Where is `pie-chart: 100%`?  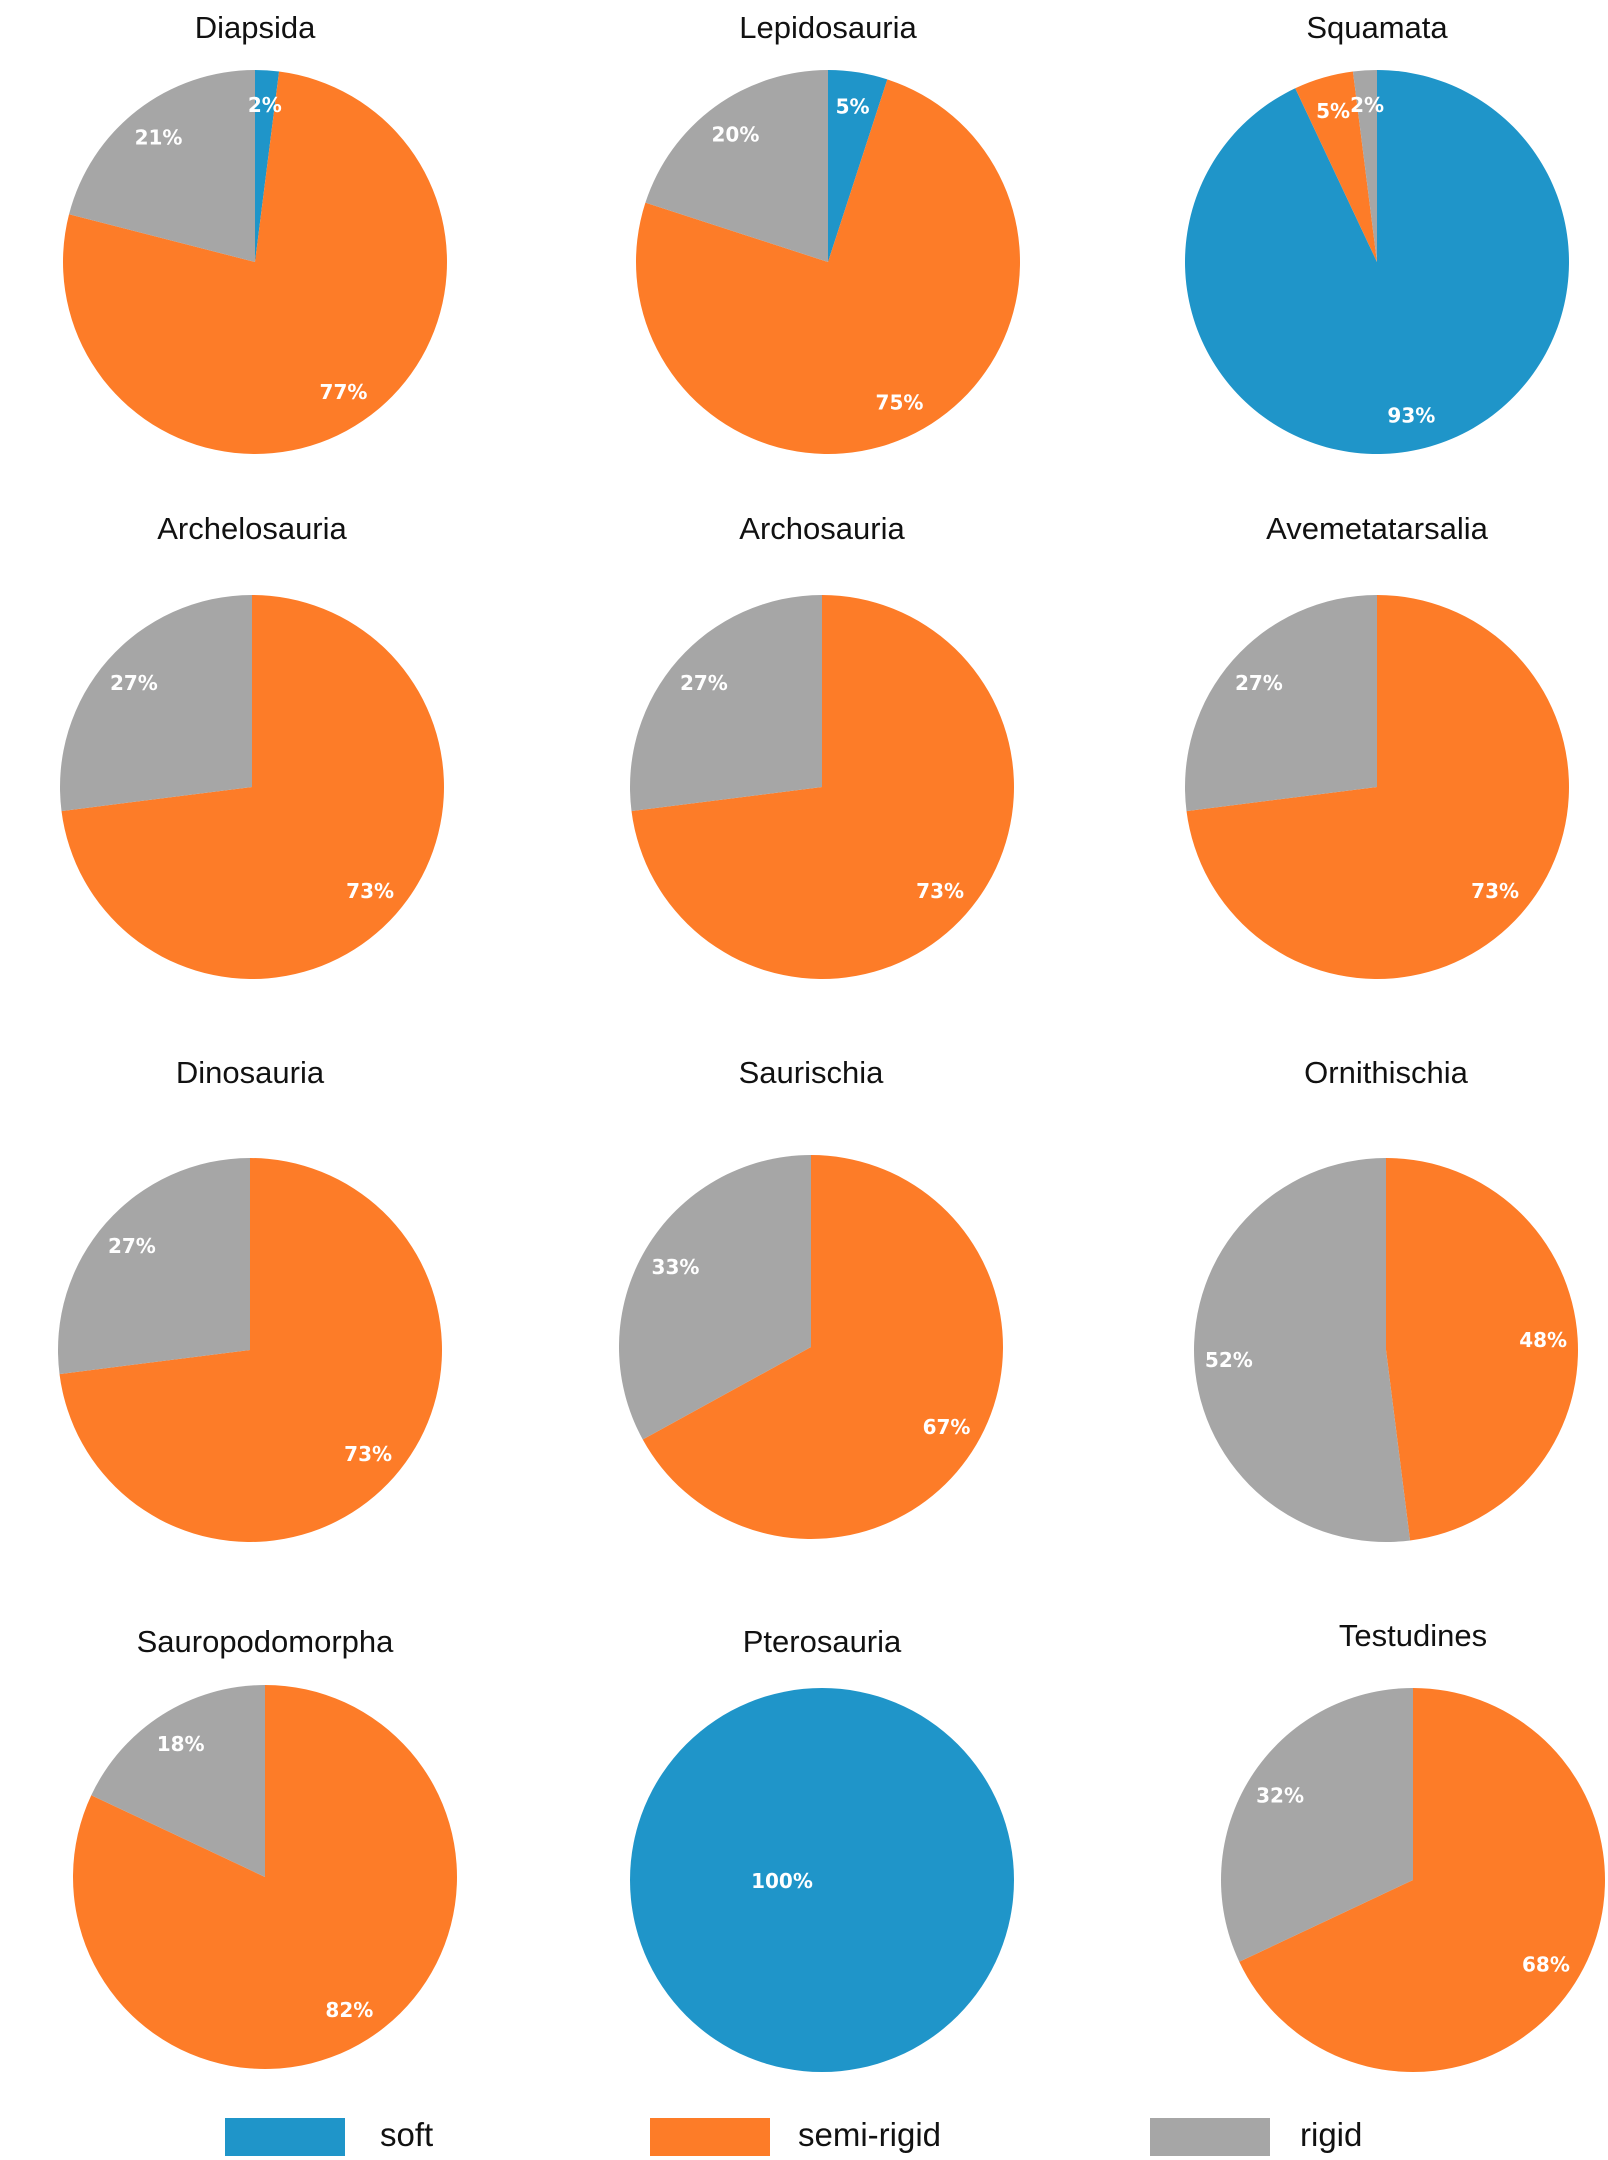 pie-chart: 100% is located at coordinates (822, 1880).